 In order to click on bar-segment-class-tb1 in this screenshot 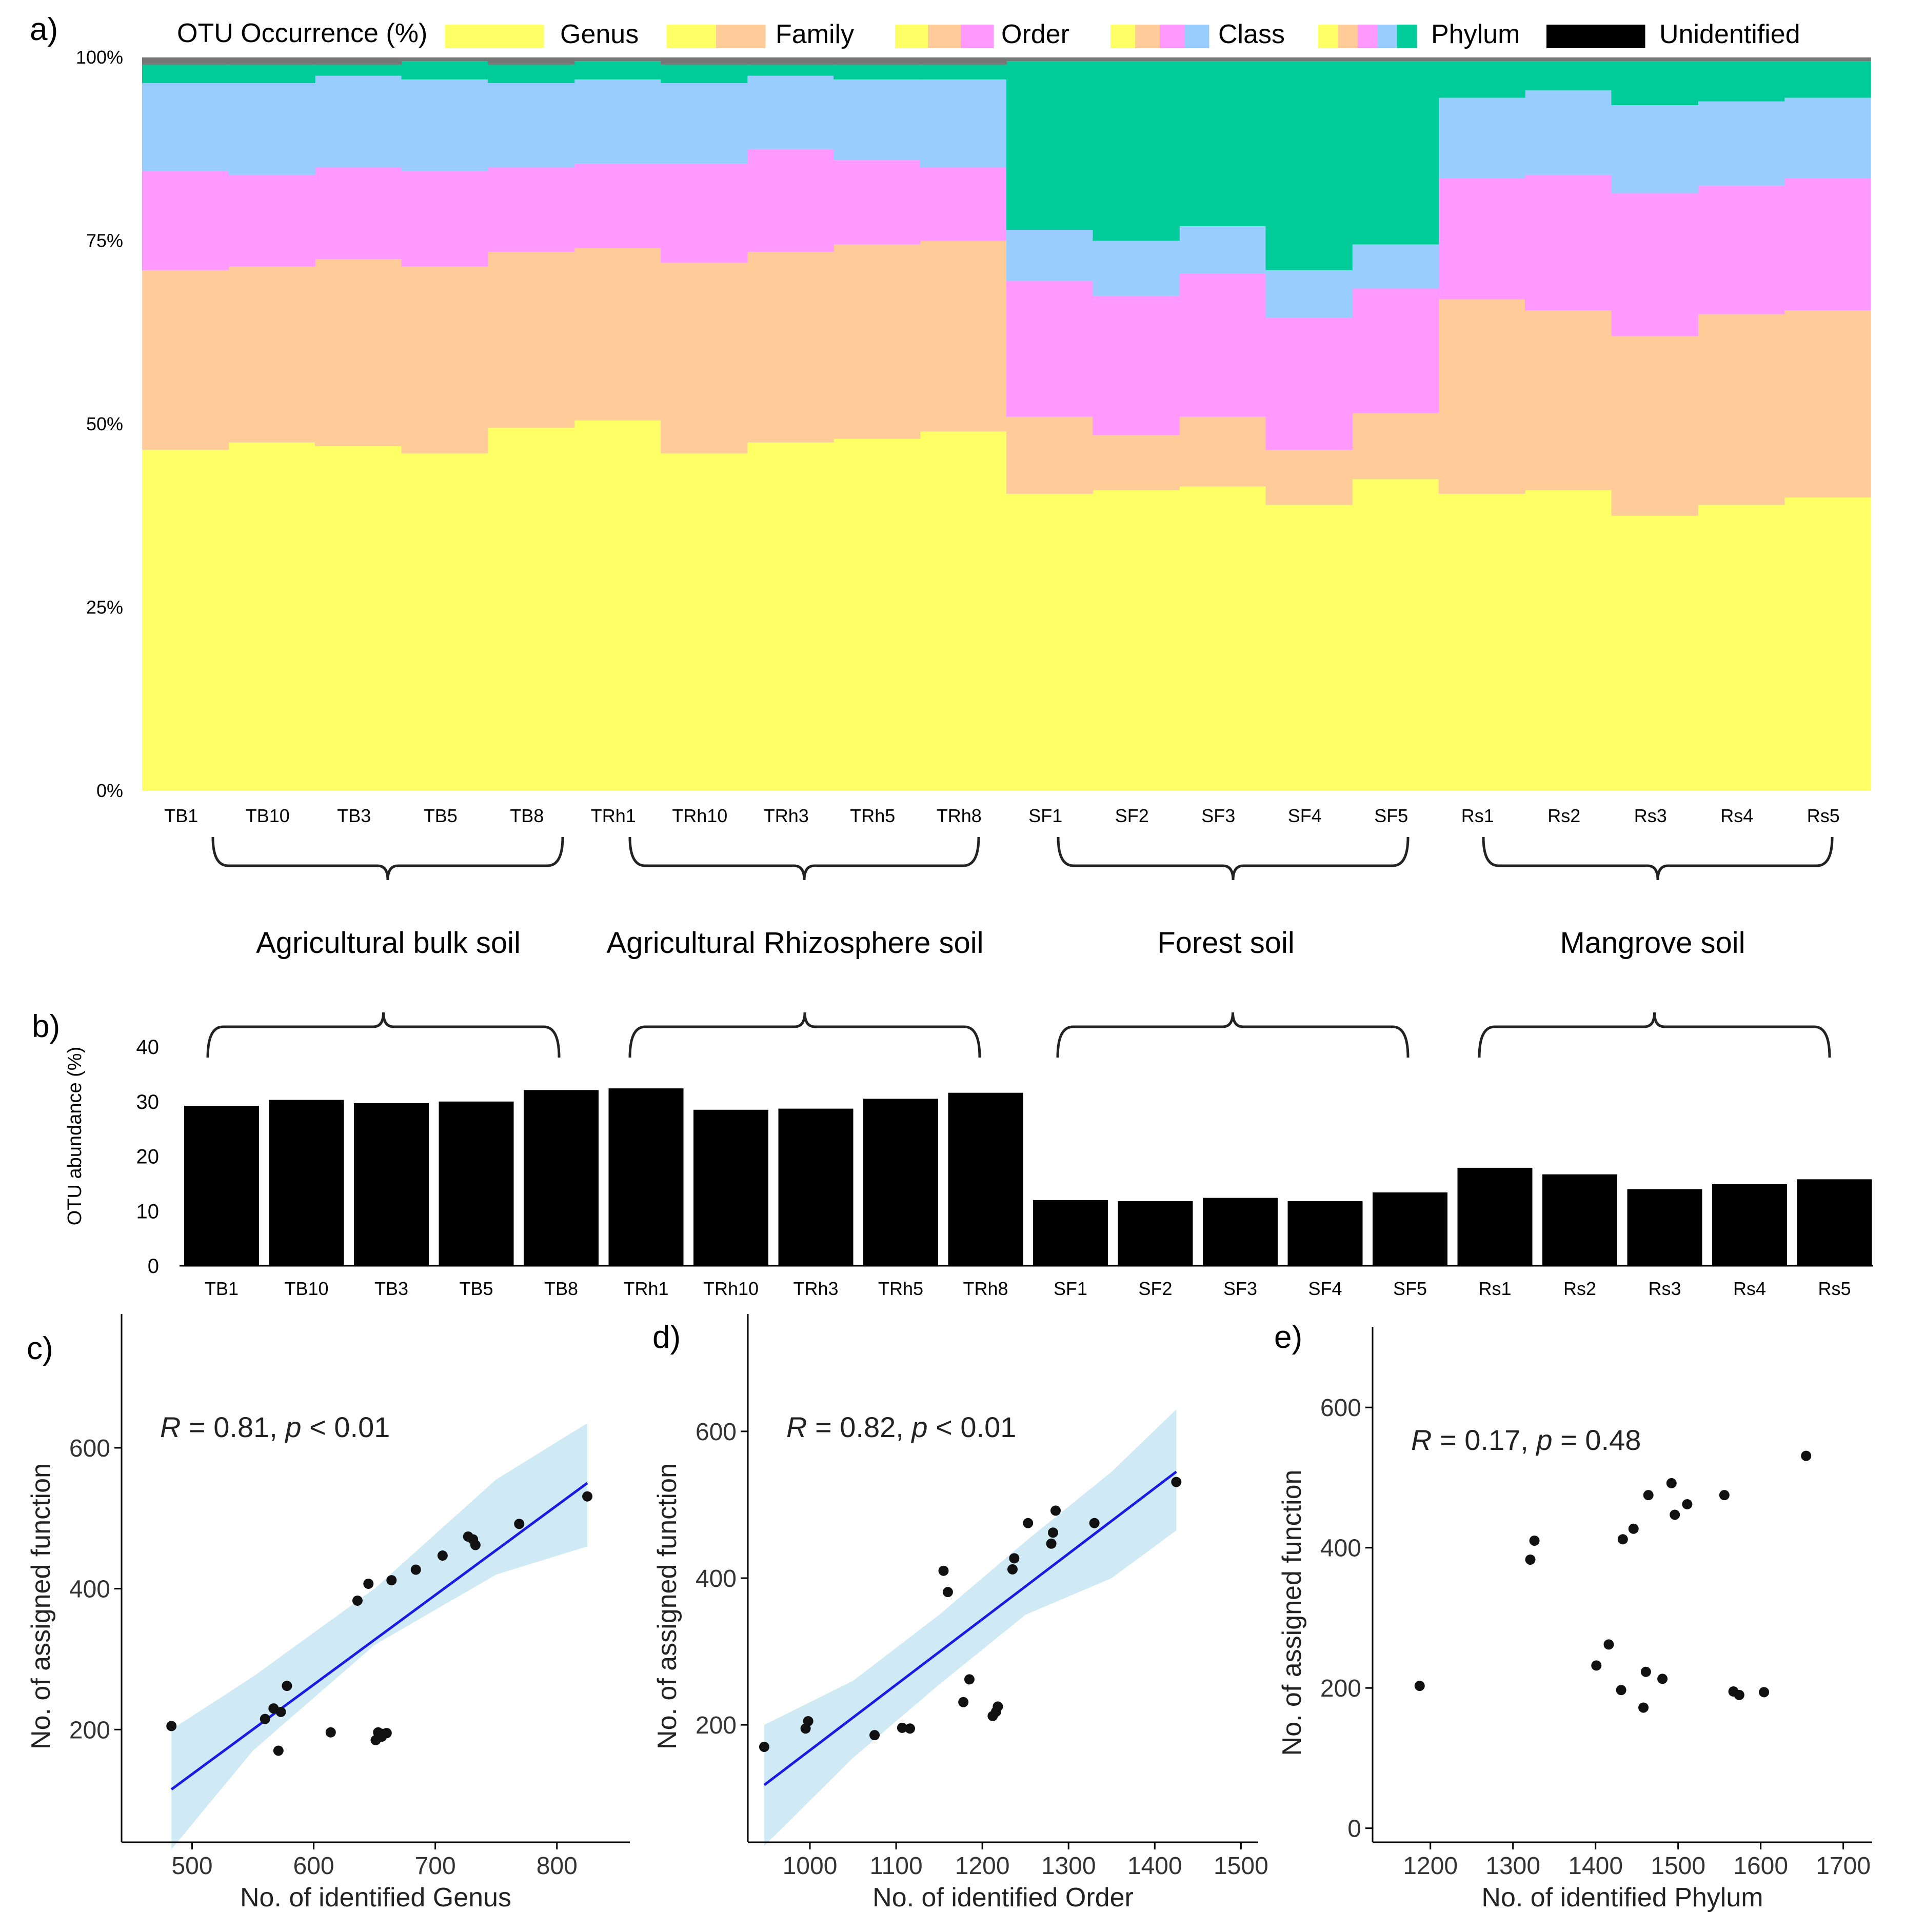, I will do `click(185, 127)`.